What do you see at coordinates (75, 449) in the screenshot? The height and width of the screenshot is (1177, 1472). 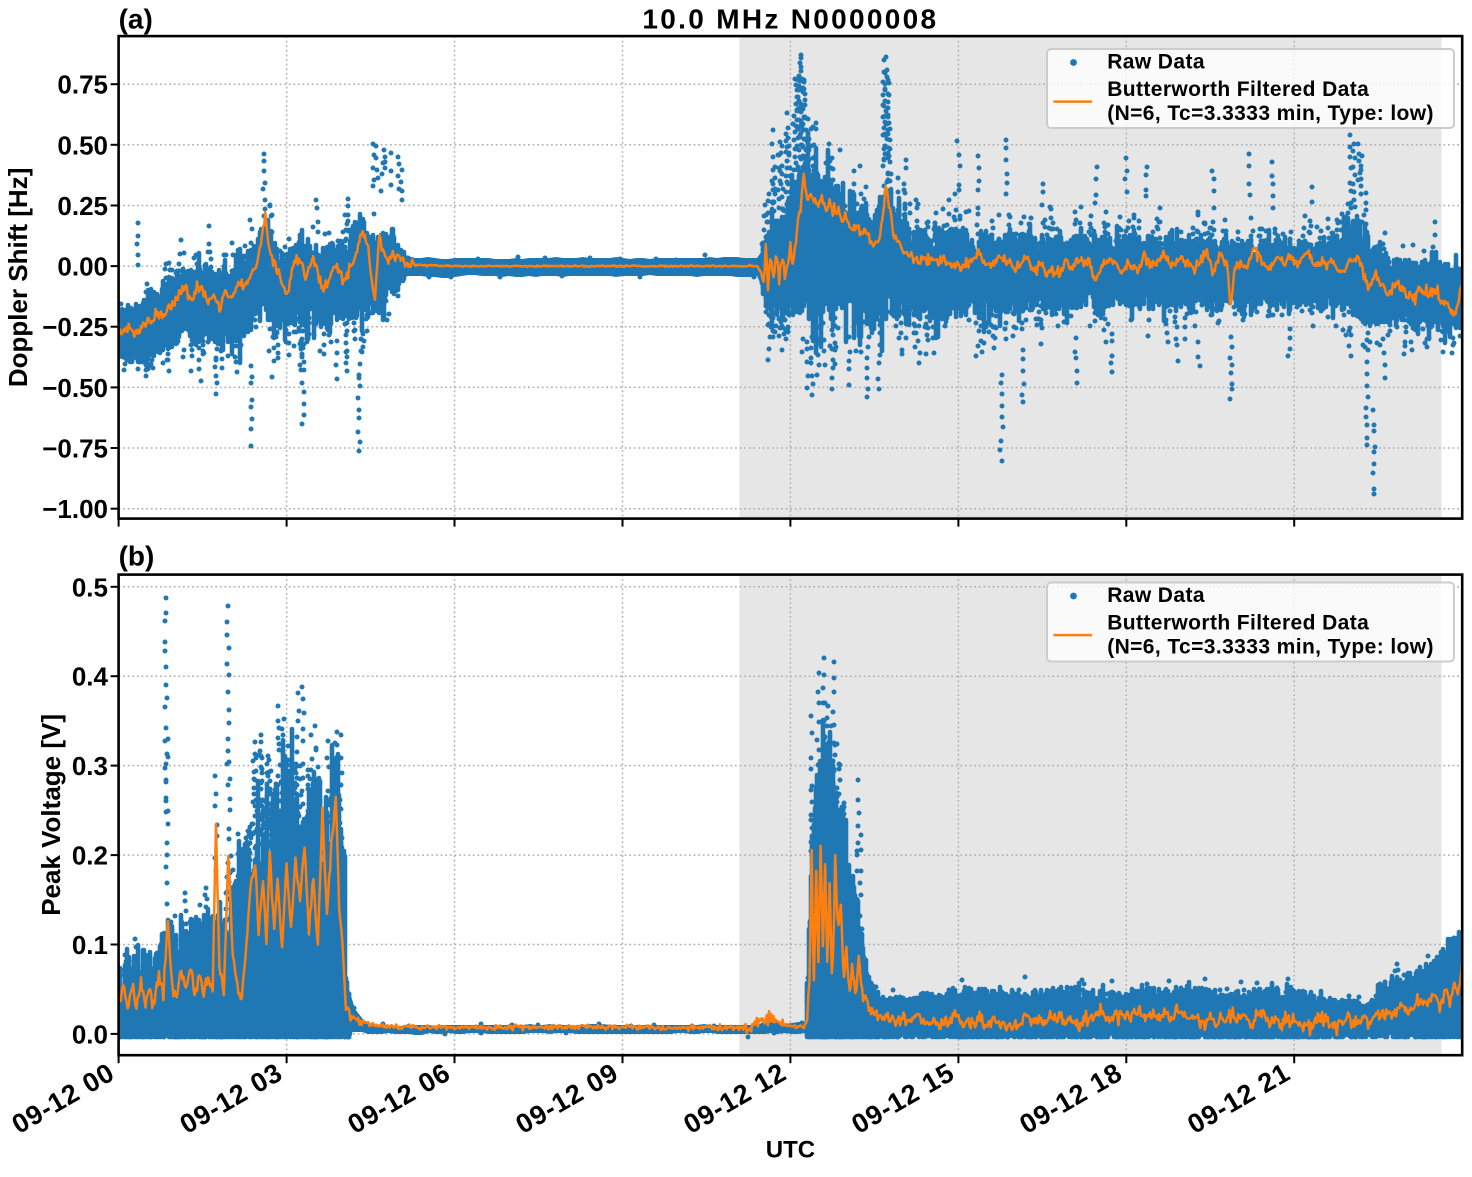 I see `svg-text: −0.75` at bounding box center [75, 449].